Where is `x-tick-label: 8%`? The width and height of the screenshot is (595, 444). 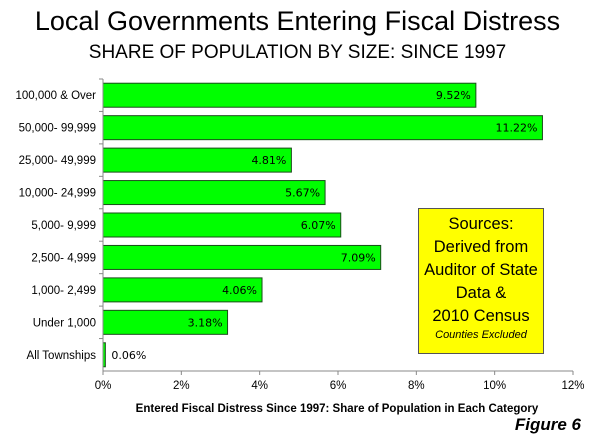 x-tick-label: 8% is located at coordinates (416, 386).